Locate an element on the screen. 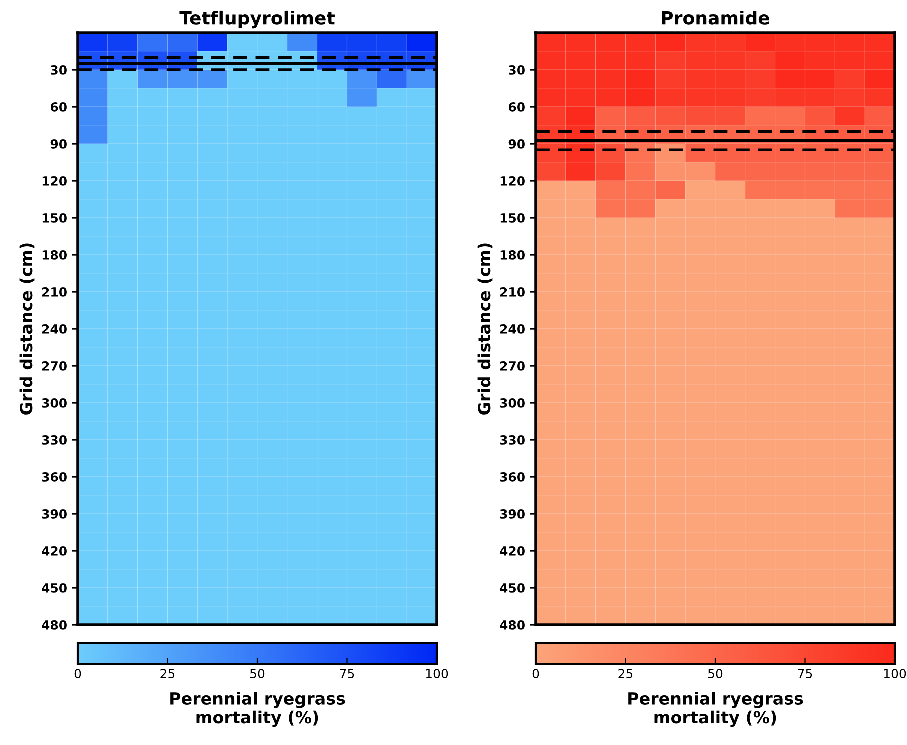 This screenshot has height=745, width=907. chart-title: Tetflupyrolimet is located at coordinates (257, 19).